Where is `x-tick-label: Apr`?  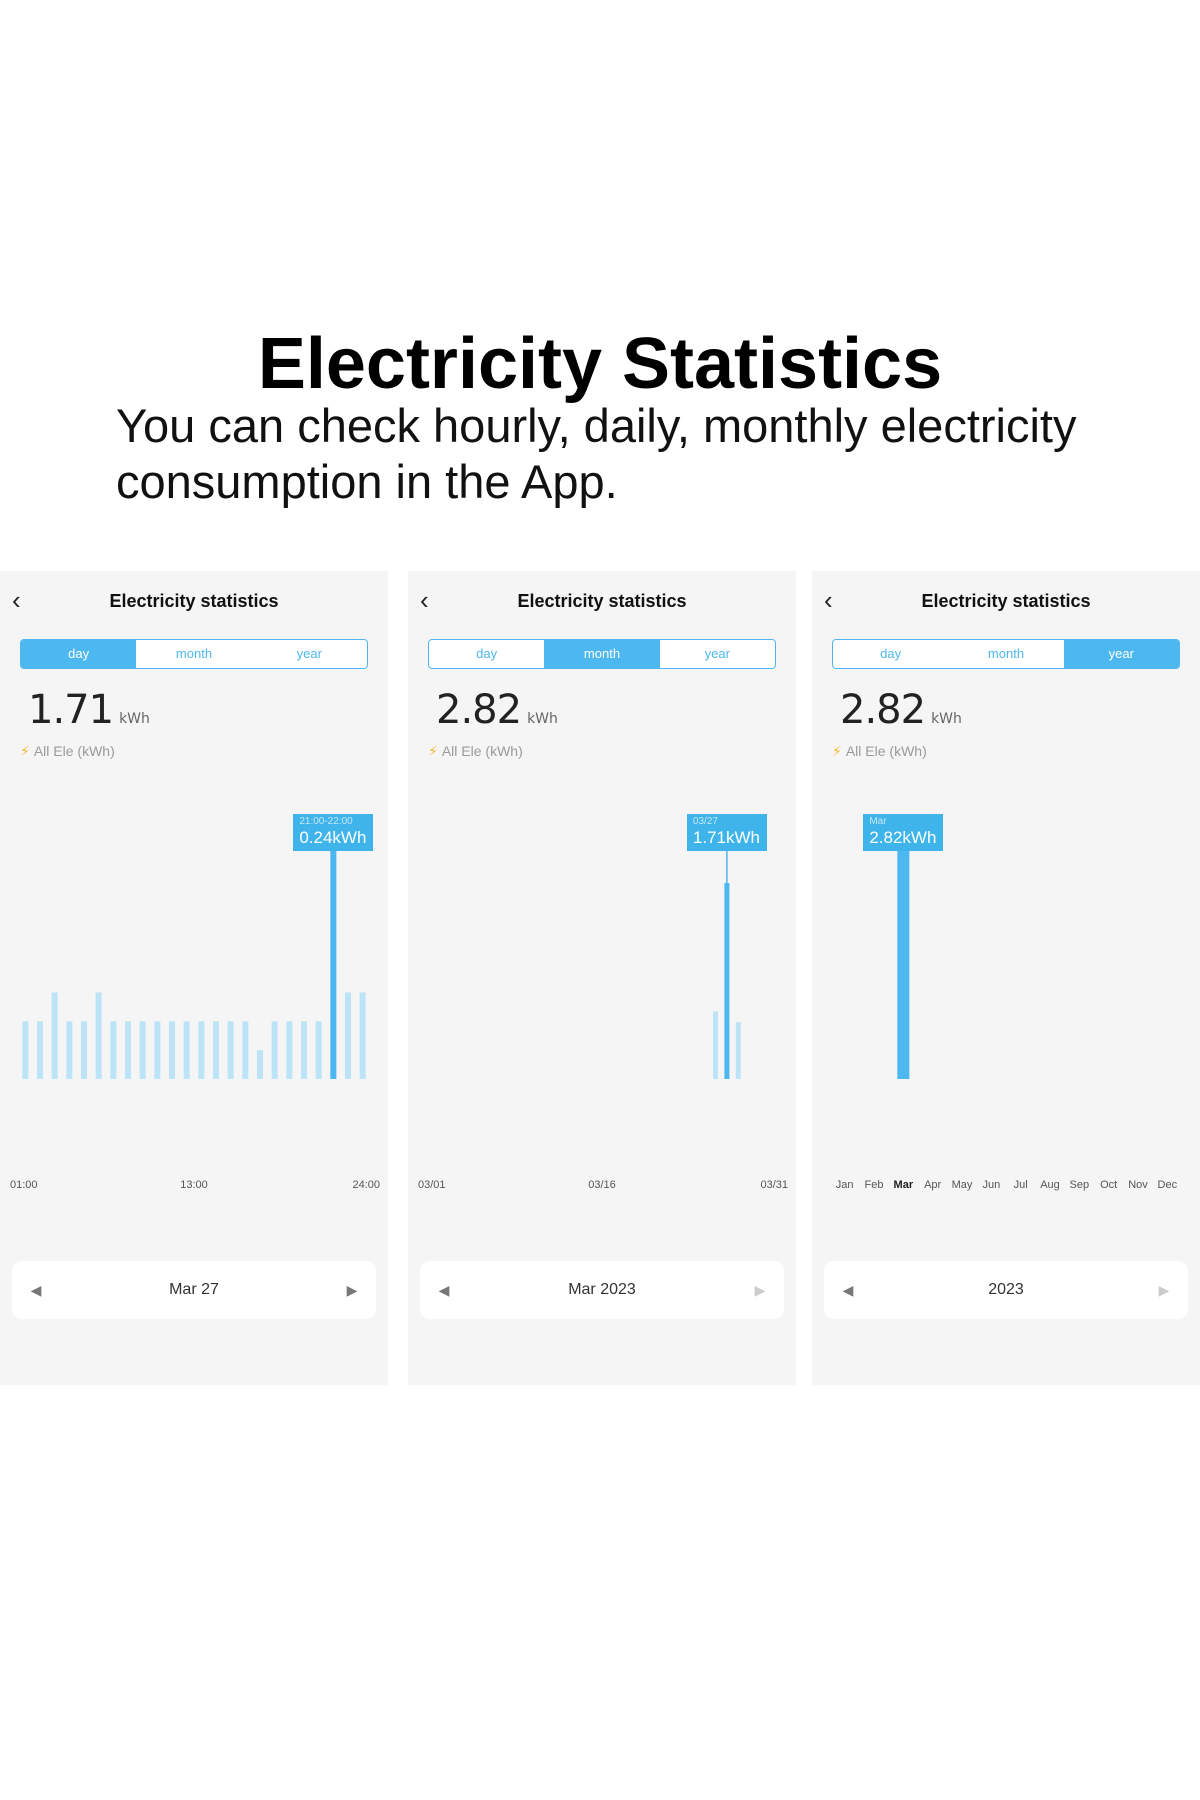
x-tick-label: Apr is located at coordinates (933, 1185).